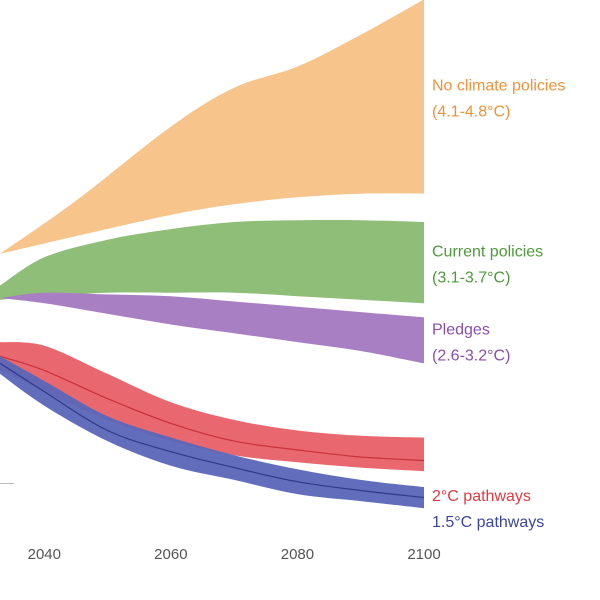  Describe the element at coordinates (471, 278) in the screenshot. I see `label-range-current: (3.1-3.7°C)` at that location.